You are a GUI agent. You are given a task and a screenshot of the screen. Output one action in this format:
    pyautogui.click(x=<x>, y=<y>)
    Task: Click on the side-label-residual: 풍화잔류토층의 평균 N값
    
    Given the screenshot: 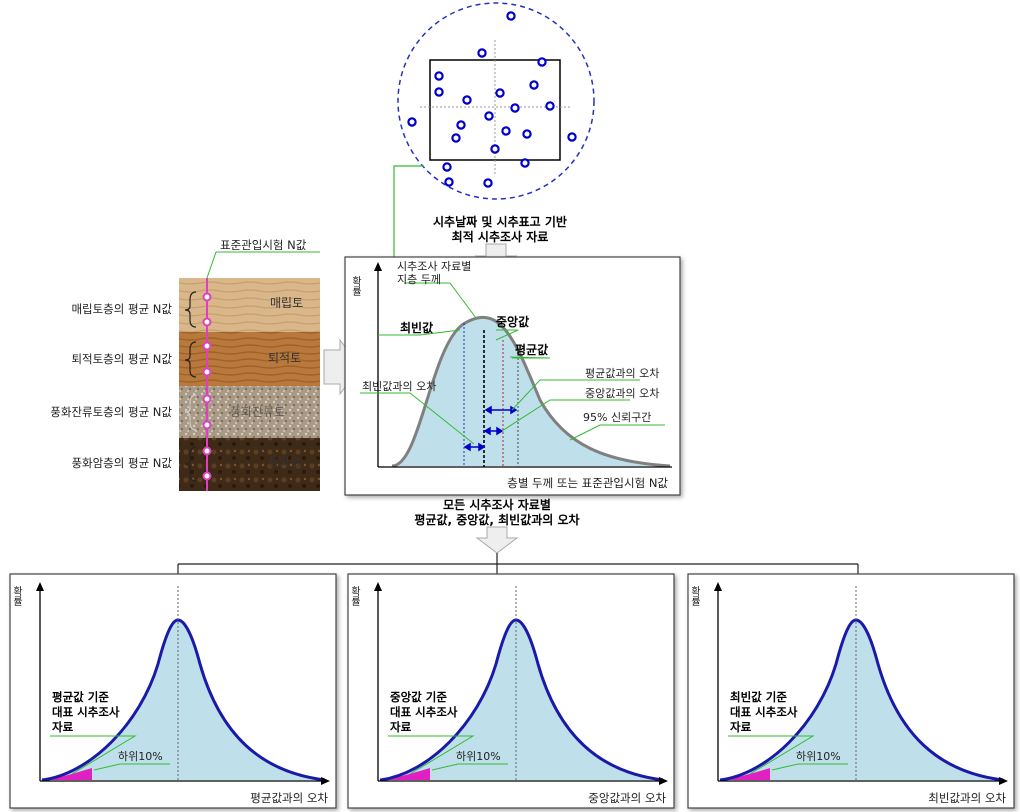 What is the action you would take?
    pyautogui.click(x=111, y=412)
    